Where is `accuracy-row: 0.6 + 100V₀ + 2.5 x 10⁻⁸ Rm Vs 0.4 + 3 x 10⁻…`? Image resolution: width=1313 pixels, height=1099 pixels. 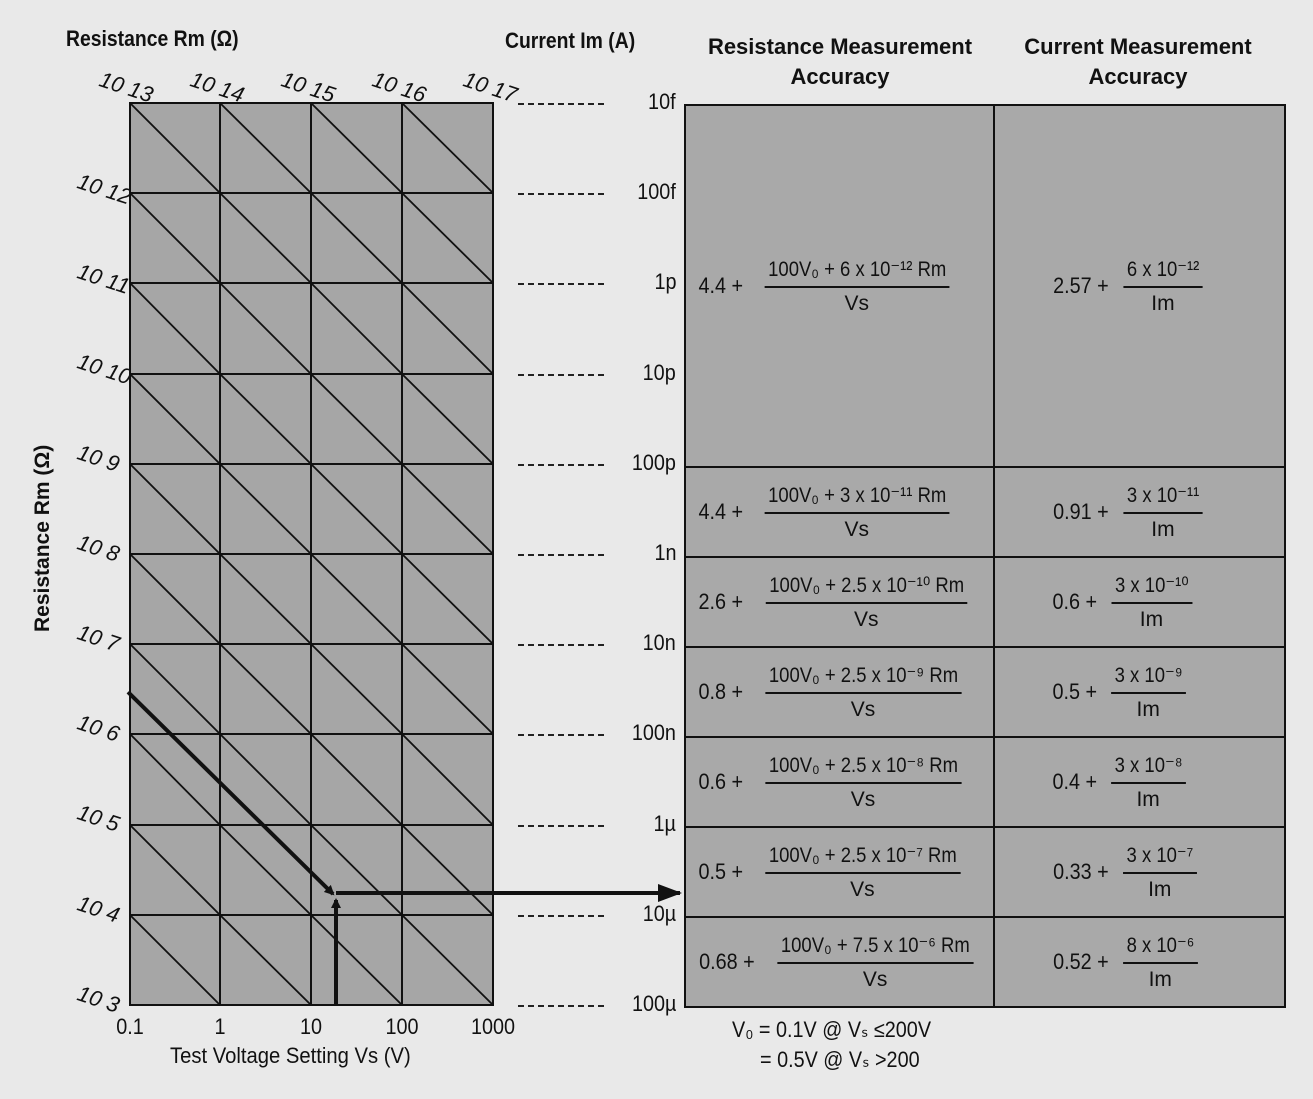 accuracy-row: 0.6 + 100V₀ + 2.5 x 10⁻⁸ Rm Vs 0.4 + 3 x 10⁻… is located at coordinates (985, 783).